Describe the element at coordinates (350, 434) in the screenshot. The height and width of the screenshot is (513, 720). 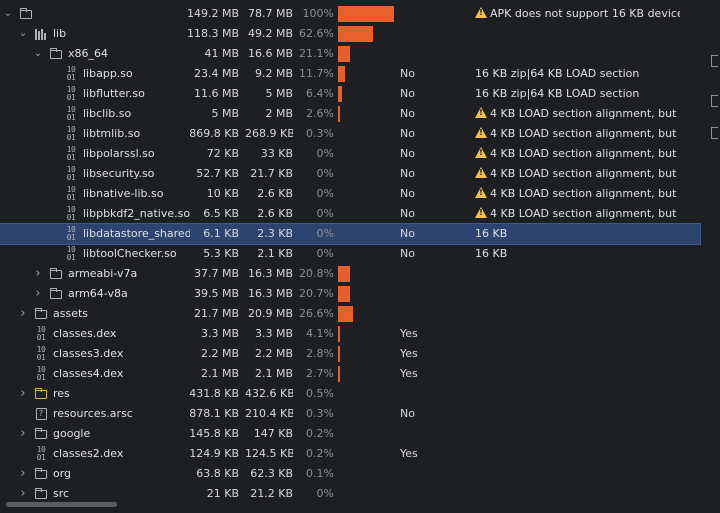
I see `tree-row: › google 145.8 KB 147 KB 0.2%` at that location.